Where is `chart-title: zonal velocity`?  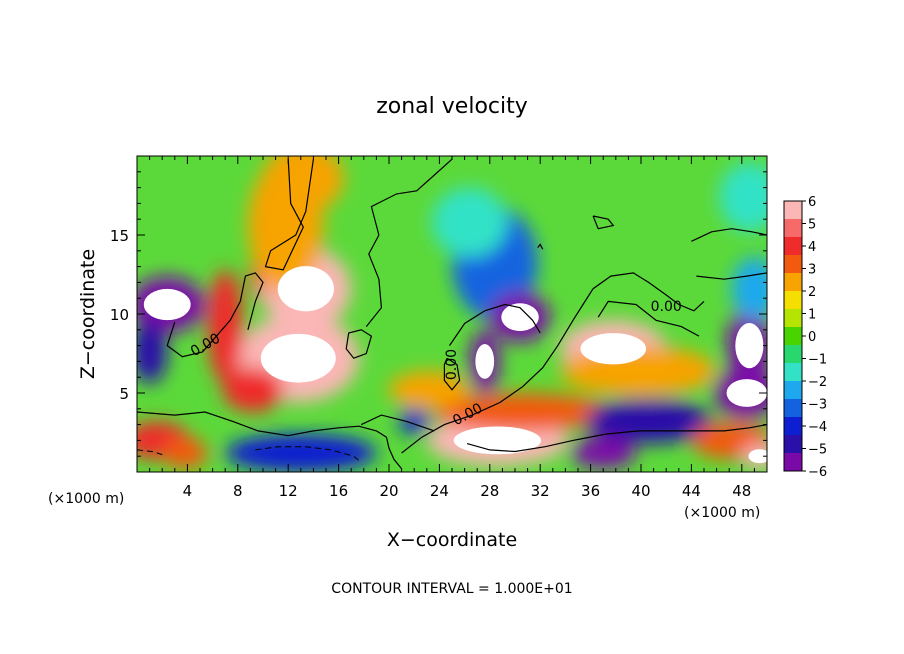 chart-title: zonal velocity is located at coordinates (452, 106).